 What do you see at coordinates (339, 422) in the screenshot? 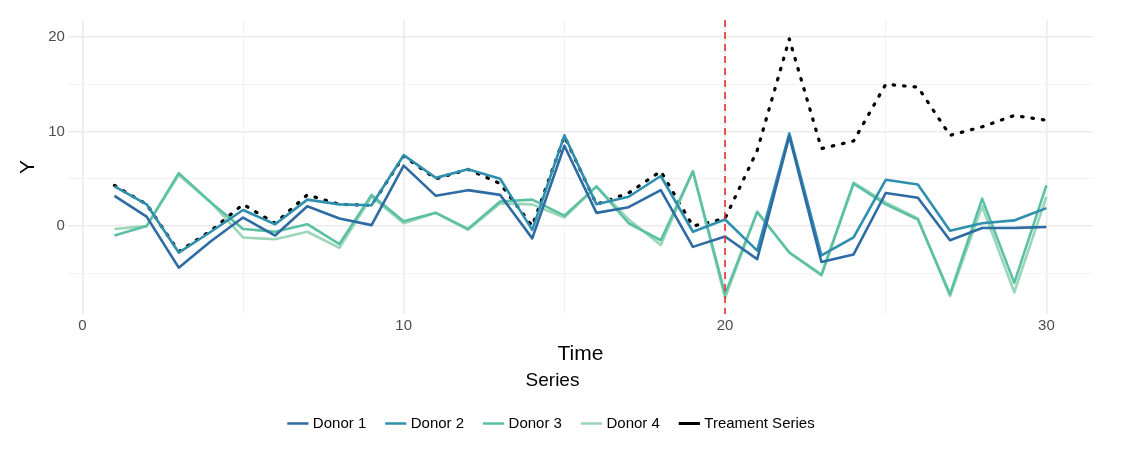
I see `legend-label: Donor 1` at bounding box center [339, 422].